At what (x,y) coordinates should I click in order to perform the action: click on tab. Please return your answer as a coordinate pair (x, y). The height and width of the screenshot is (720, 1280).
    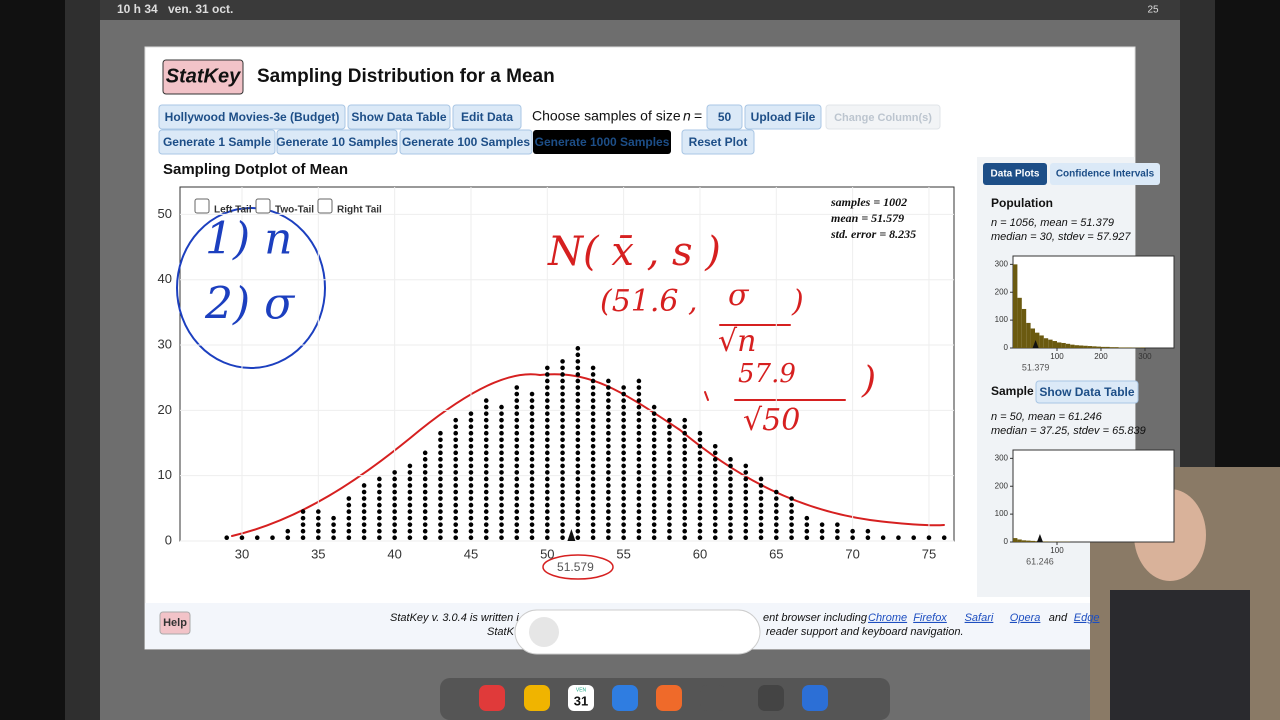
    Looking at the image, I should click on (1105, 174).